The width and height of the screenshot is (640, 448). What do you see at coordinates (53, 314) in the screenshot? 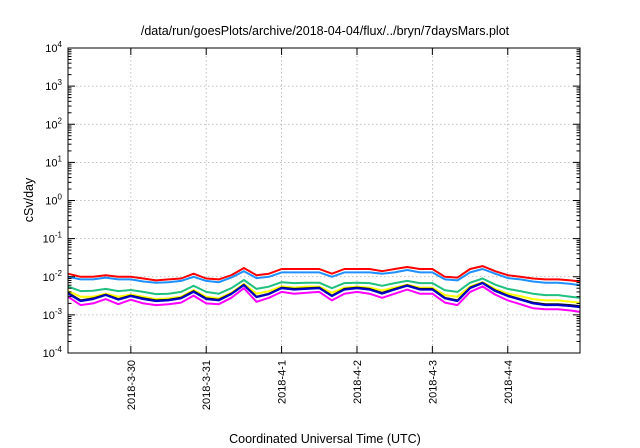
I see `y-tick-label: 10⁻³` at bounding box center [53, 314].